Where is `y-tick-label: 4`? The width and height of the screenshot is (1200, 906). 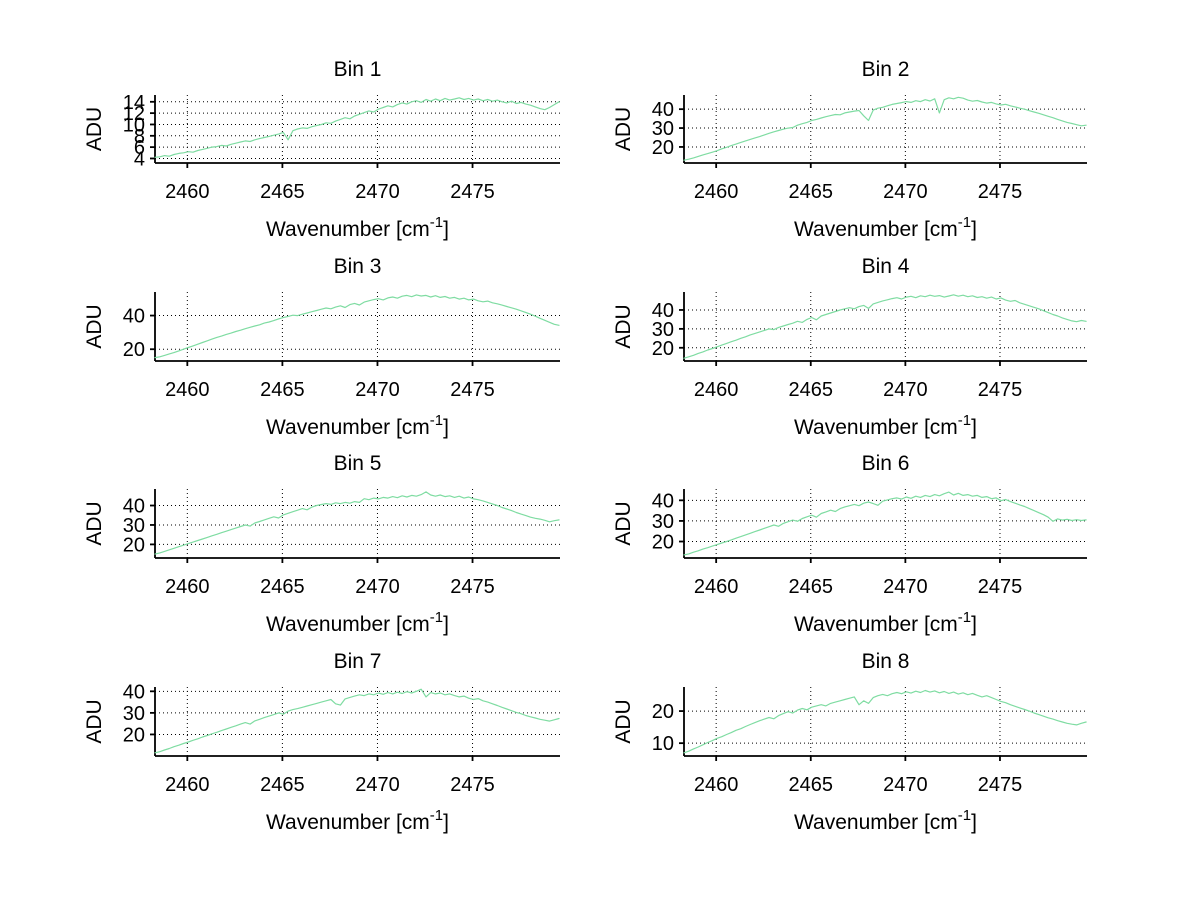 y-tick-label: 4 is located at coordinates (139, 159).